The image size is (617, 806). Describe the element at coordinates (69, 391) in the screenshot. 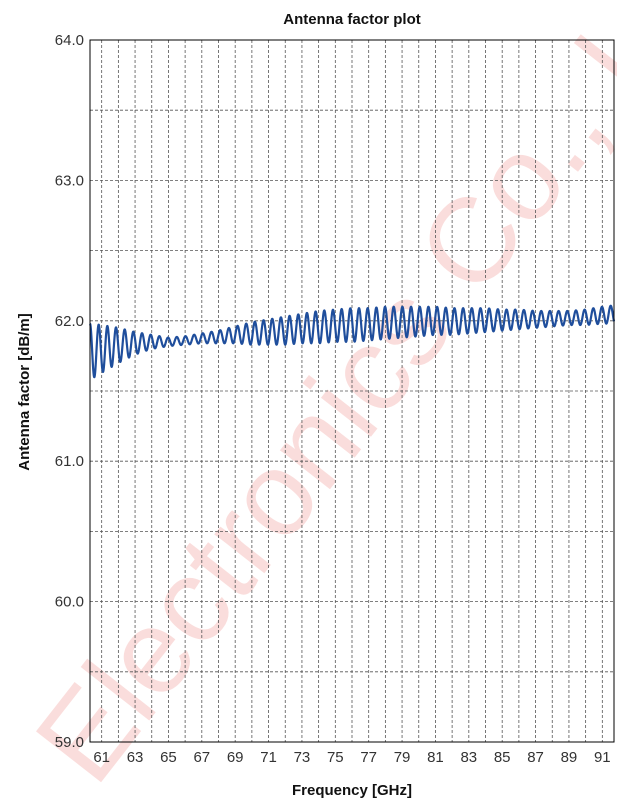

I see `y-axis-ticks: 59.0 60.0 61.0 62.0 63.0 64.0` at that location.